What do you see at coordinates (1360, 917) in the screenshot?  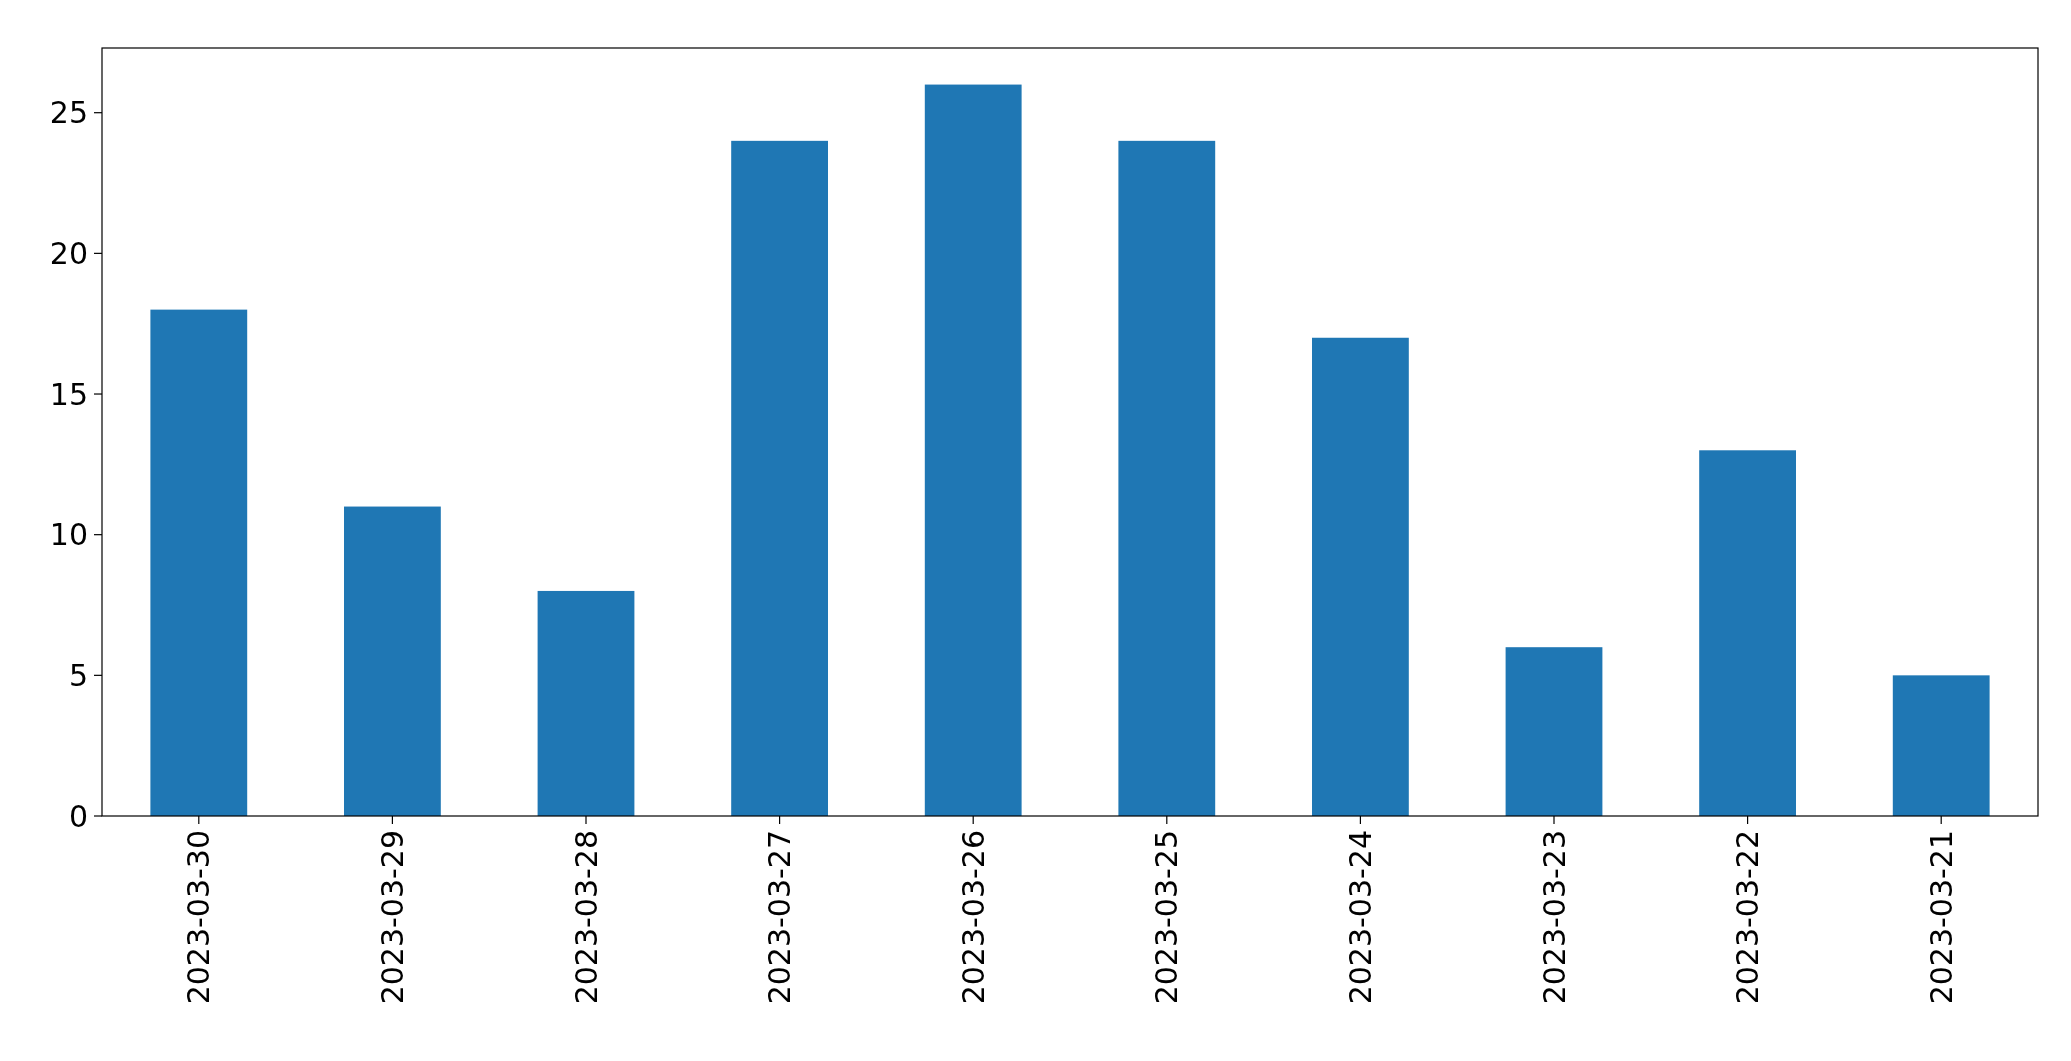 I see `x-tick-label: 2023-03-24` at bounding box center [1360, 917].